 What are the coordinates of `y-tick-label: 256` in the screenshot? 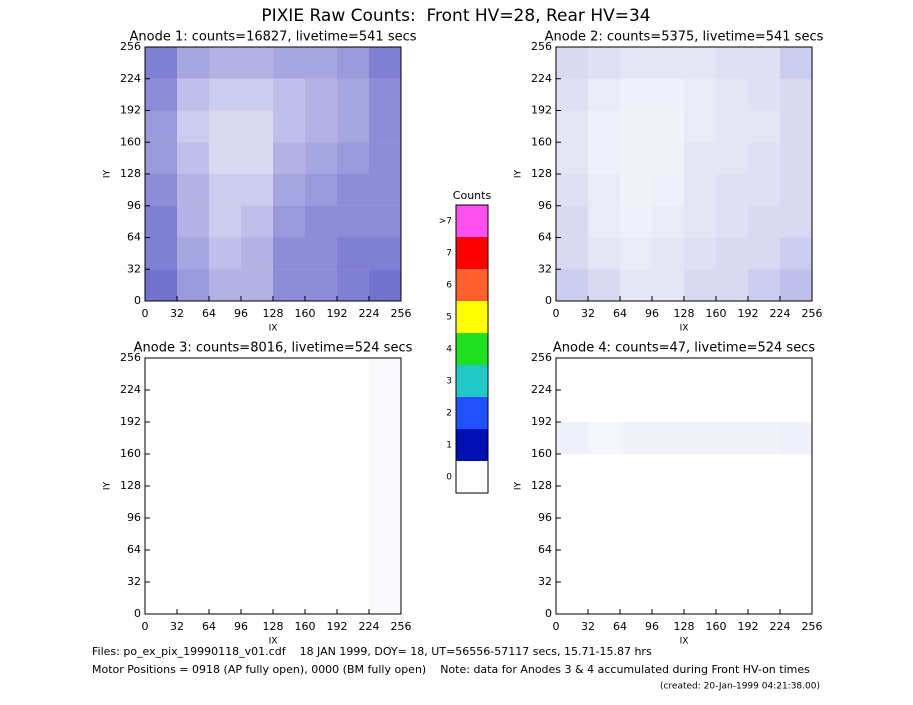 It's located at (541, 357).